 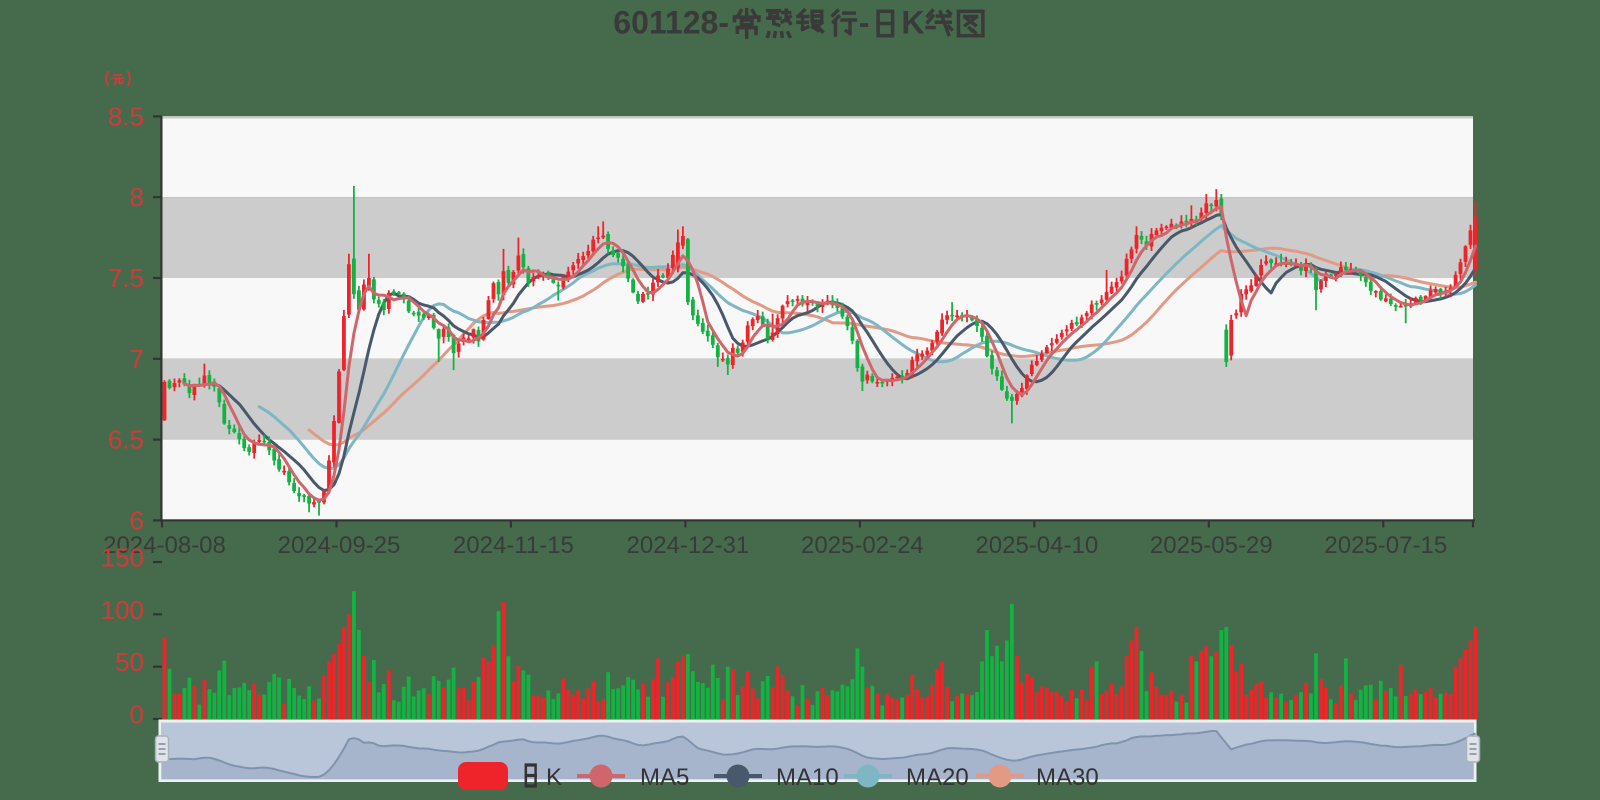 I want to click on svg-text: 2025-05-29, so click(x=1211, y=545).